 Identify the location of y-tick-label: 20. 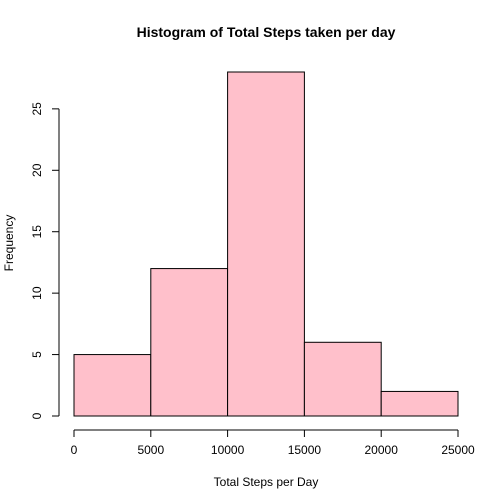
(37, 170).